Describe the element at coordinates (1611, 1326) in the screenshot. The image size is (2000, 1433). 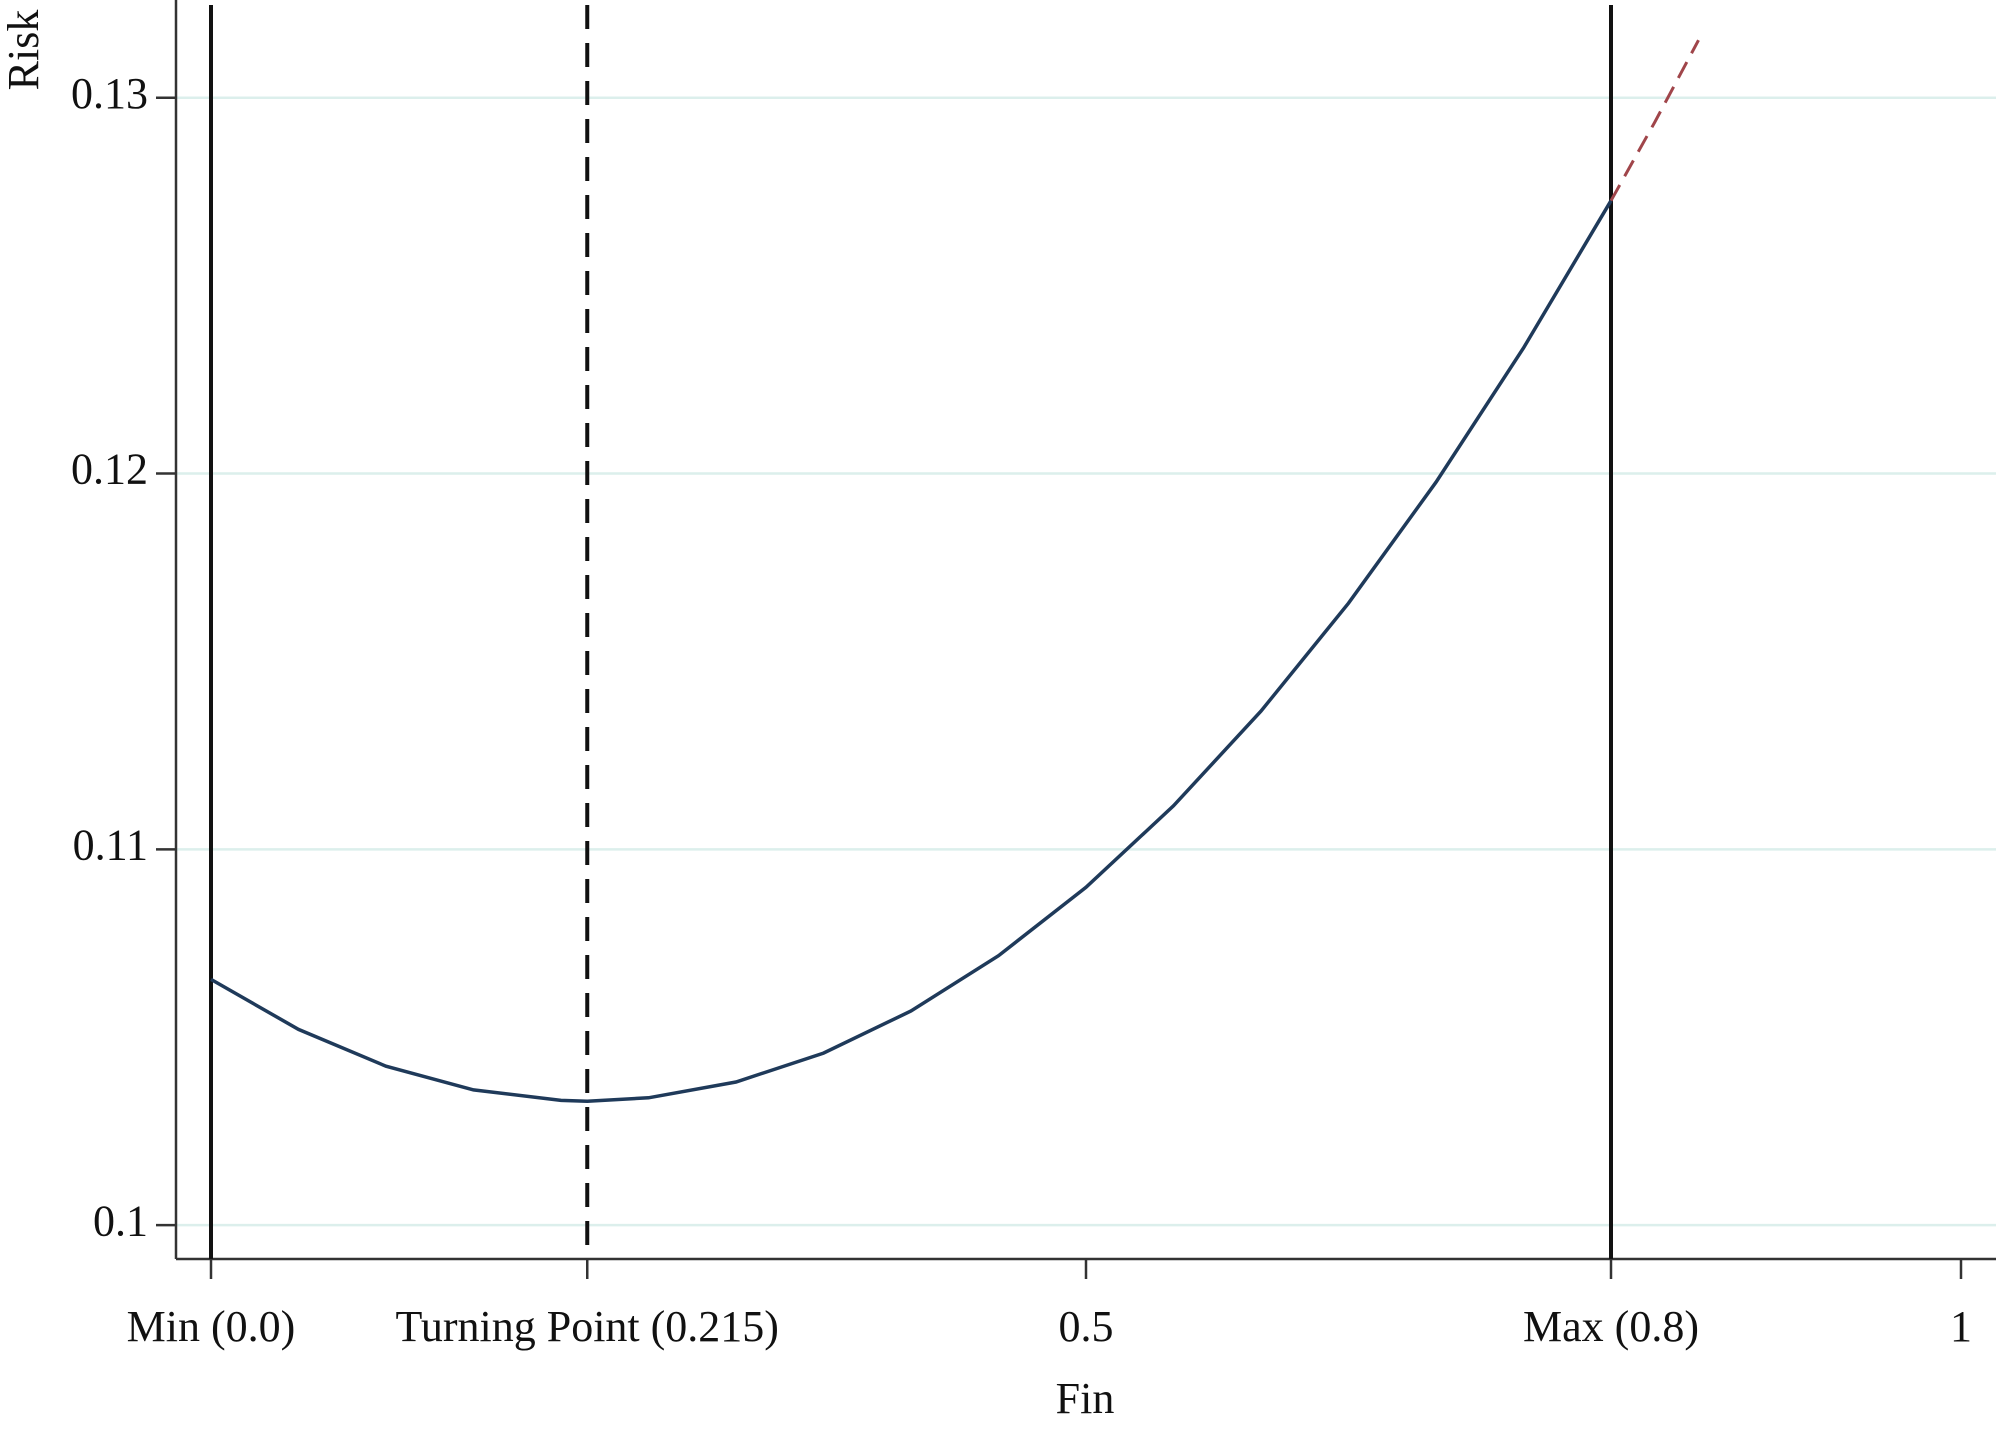
I see `x-tick-label: Max (0.8)` at that location.